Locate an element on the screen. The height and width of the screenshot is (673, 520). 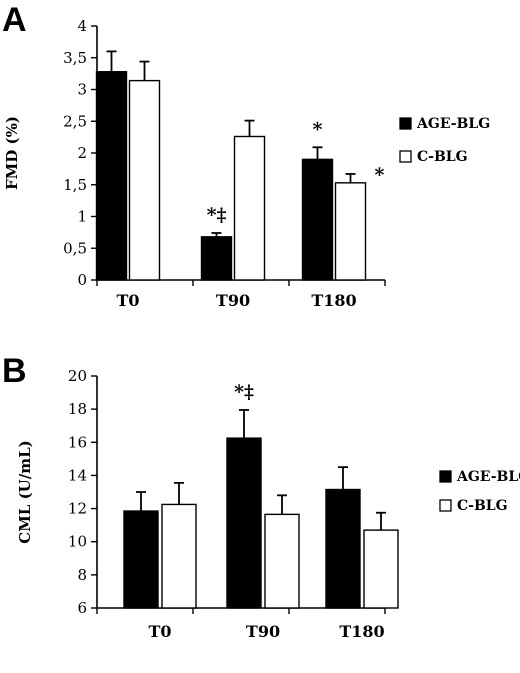
y-tick-label: 16 is located at coordinates (77, 442).